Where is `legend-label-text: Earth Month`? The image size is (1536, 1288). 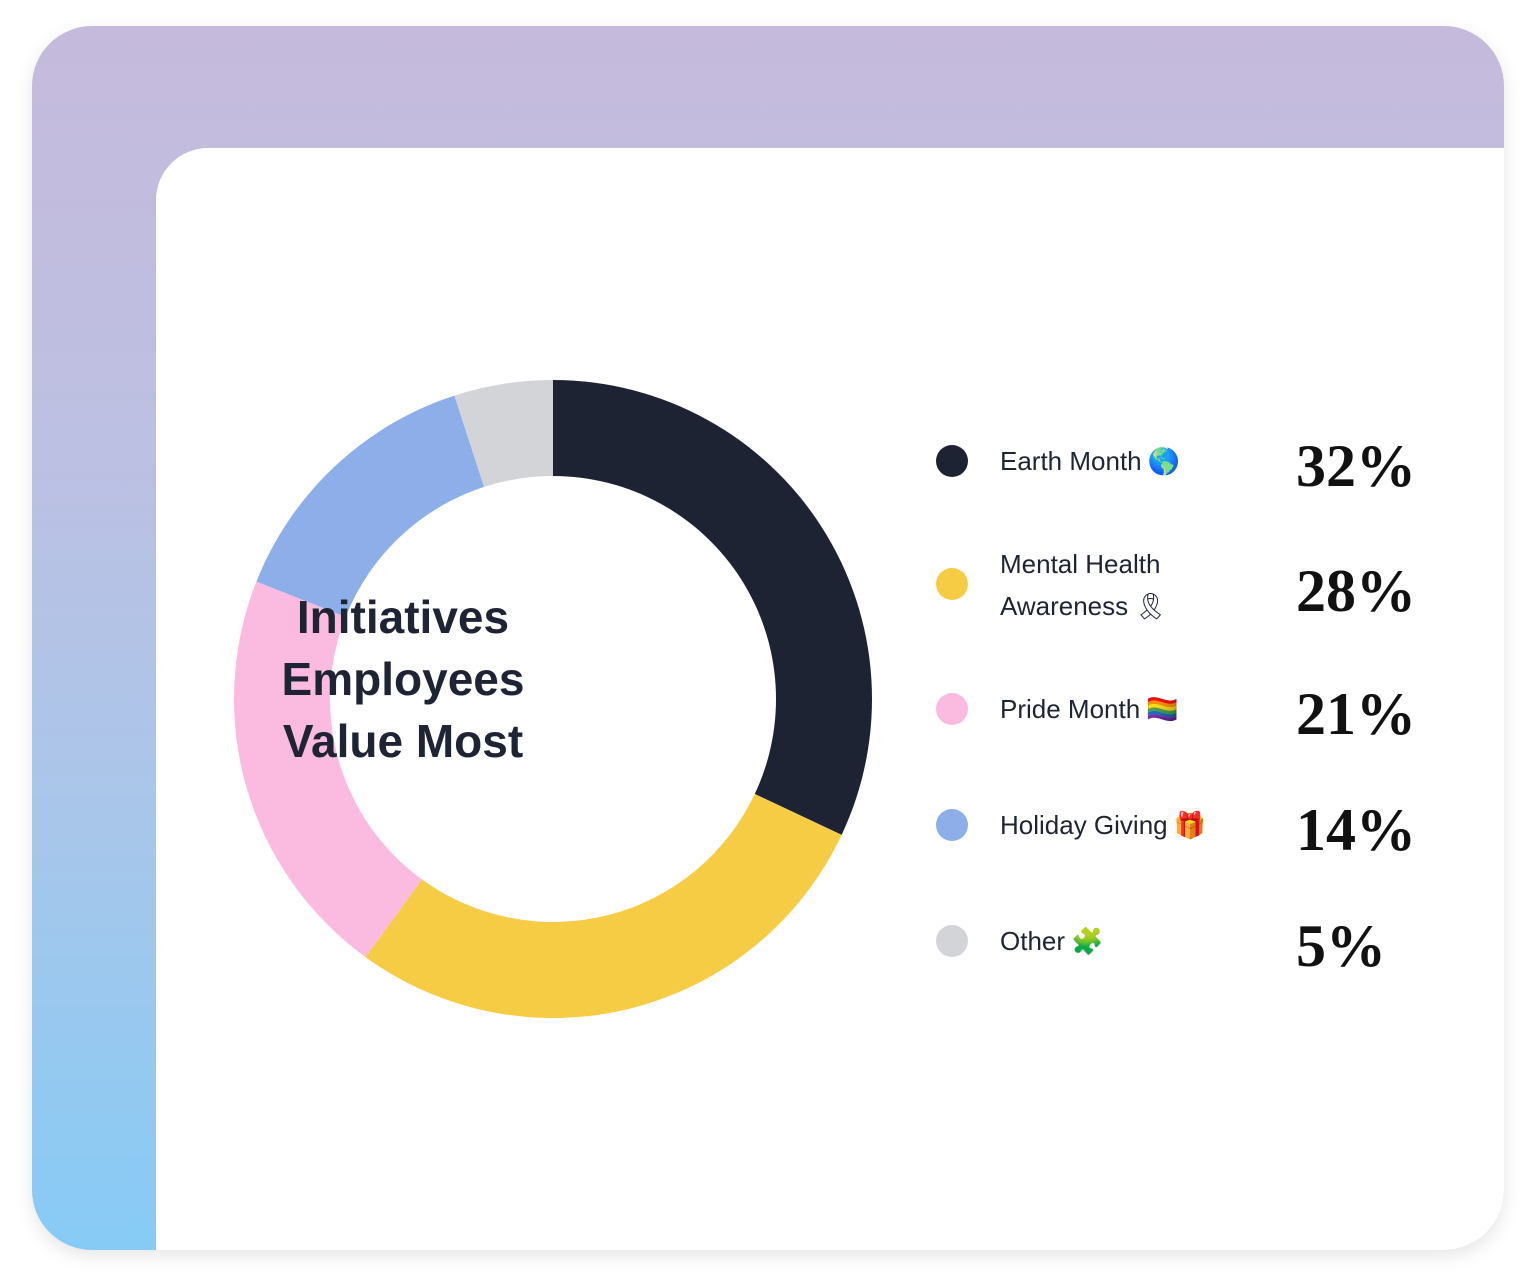
legend-label-text: Earth Month is located at coordinates (1071, 461).